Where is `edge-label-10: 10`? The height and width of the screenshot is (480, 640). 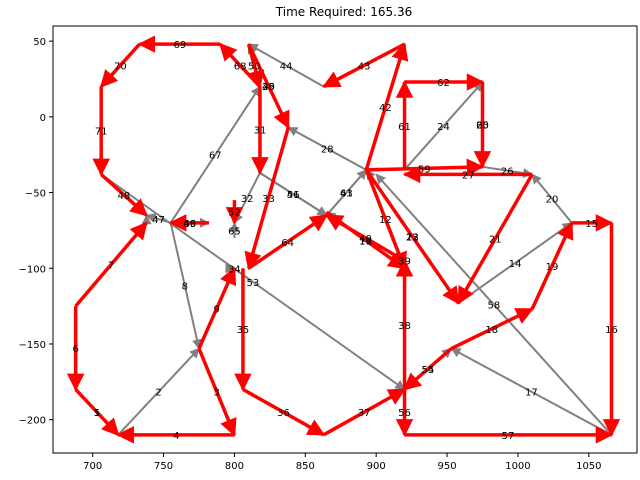
edge-label-10: 10 is located at coordinates (365, 241).